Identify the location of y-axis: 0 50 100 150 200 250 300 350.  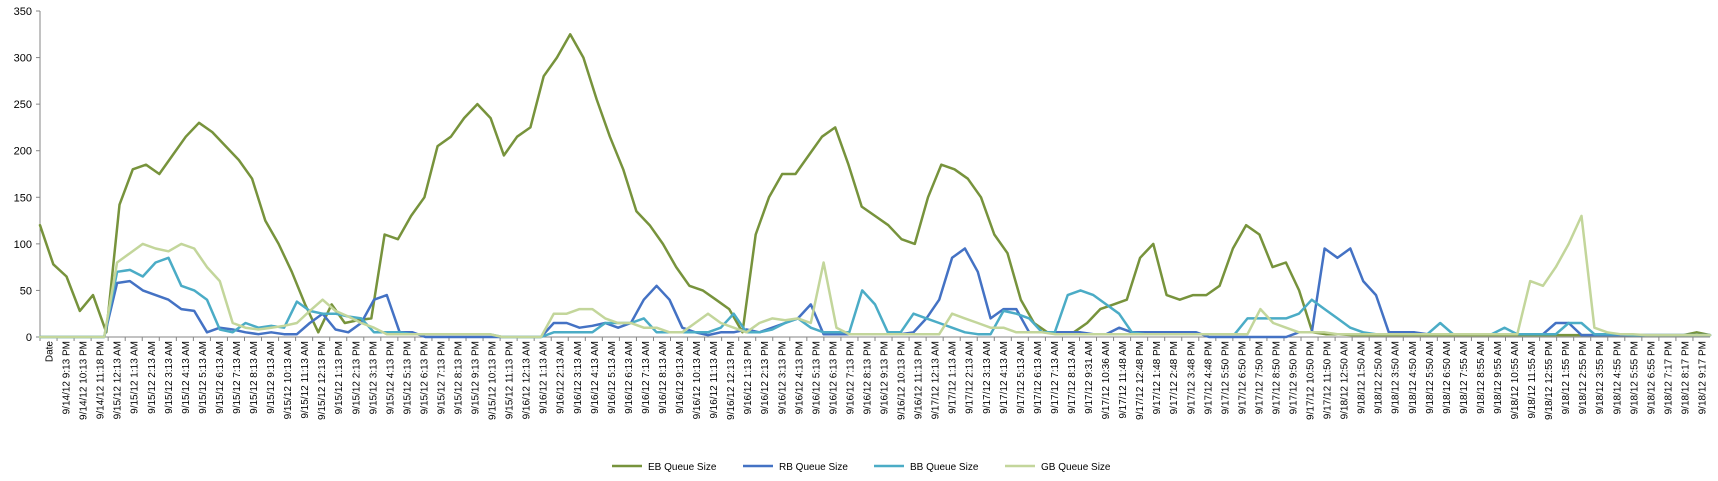
(27, 175).